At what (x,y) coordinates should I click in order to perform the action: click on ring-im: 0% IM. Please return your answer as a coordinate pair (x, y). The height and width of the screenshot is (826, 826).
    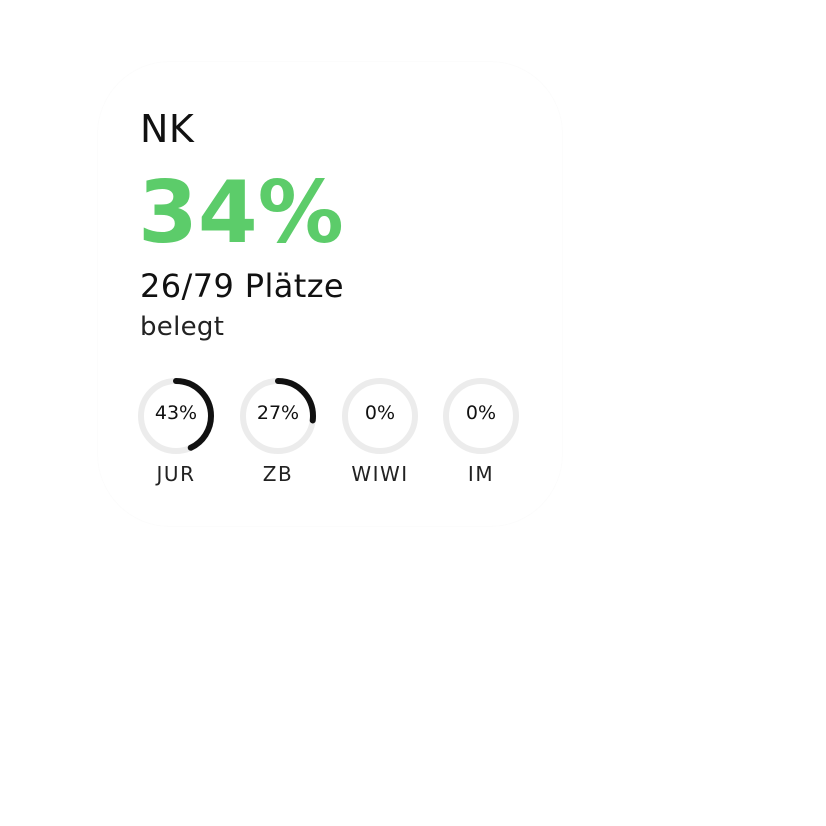
    Looking at the image, I should click on (481, 436).